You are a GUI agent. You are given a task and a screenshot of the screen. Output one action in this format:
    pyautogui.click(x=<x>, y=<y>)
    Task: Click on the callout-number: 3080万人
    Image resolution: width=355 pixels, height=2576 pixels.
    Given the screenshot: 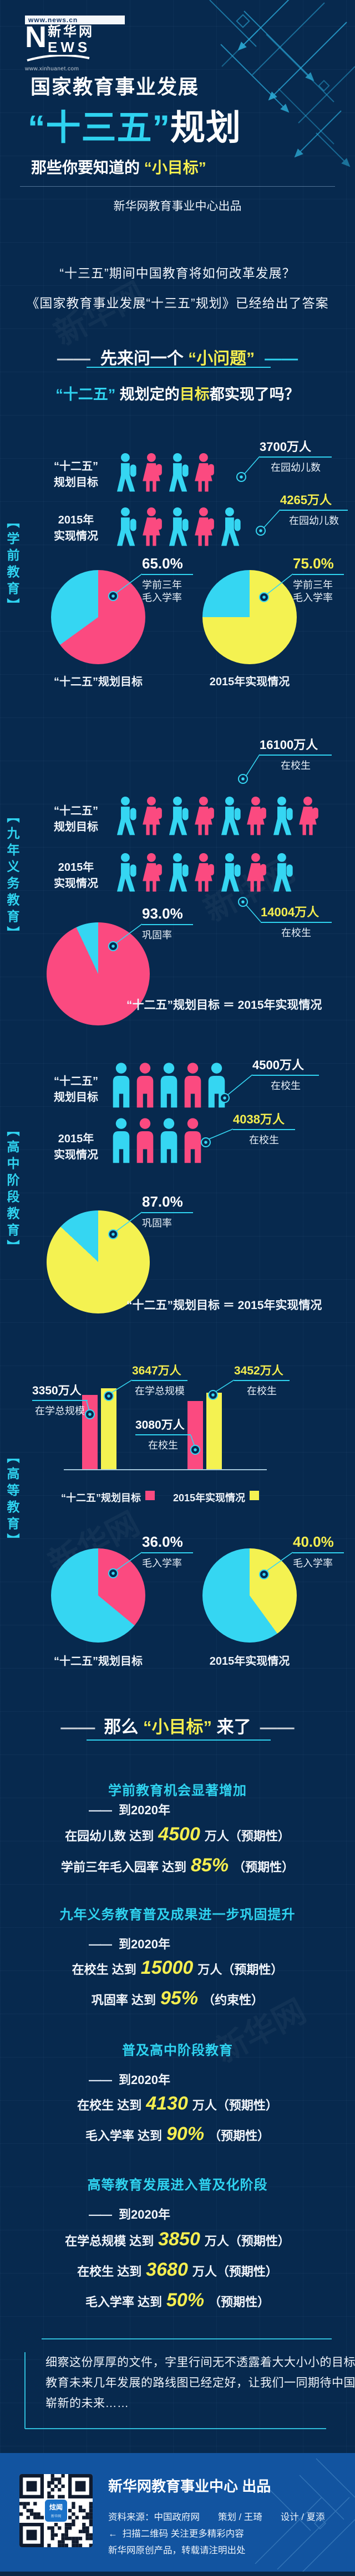 What is the action you would take?
    pyautogui.click(x=160, y=1425)
    